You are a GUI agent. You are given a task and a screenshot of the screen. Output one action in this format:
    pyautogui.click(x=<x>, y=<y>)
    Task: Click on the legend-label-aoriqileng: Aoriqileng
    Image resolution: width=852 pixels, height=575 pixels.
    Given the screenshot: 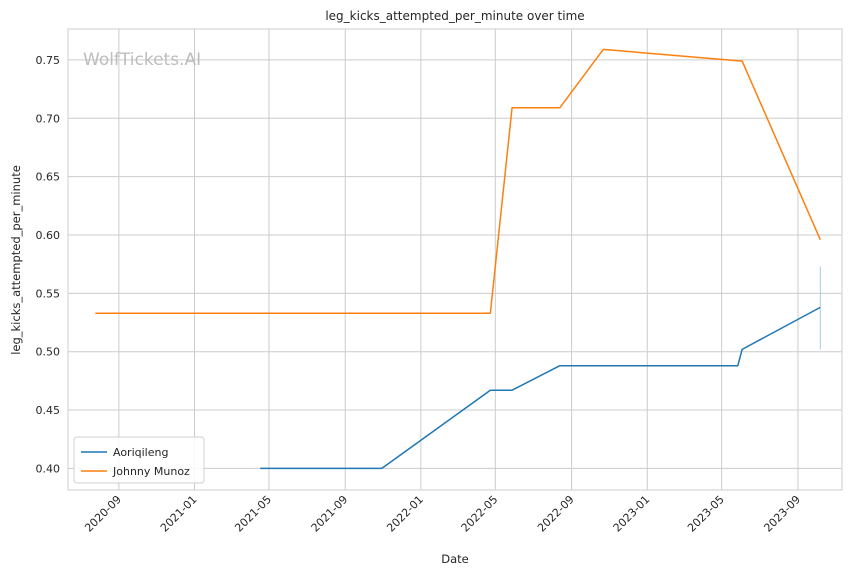 What is the action you would take?
    pyautogui.click(x=140, y=452)
    